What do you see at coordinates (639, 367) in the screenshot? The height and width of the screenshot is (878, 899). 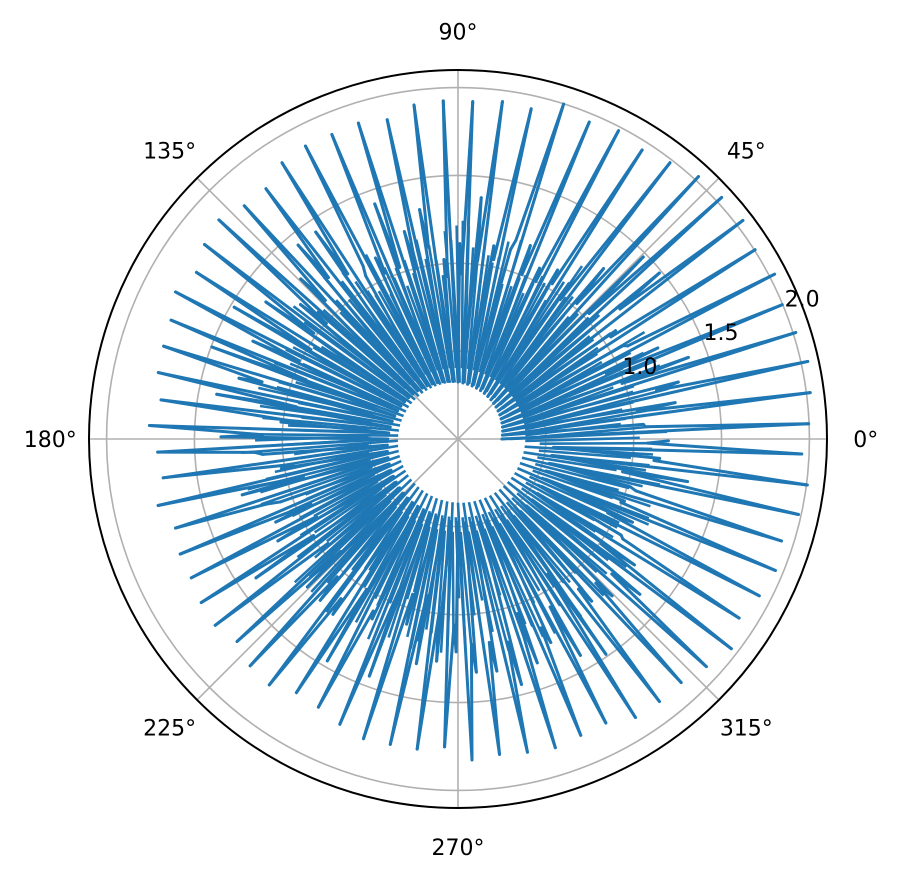 I see `r-tick-label: 1.0` at bounding box center [639, 367].